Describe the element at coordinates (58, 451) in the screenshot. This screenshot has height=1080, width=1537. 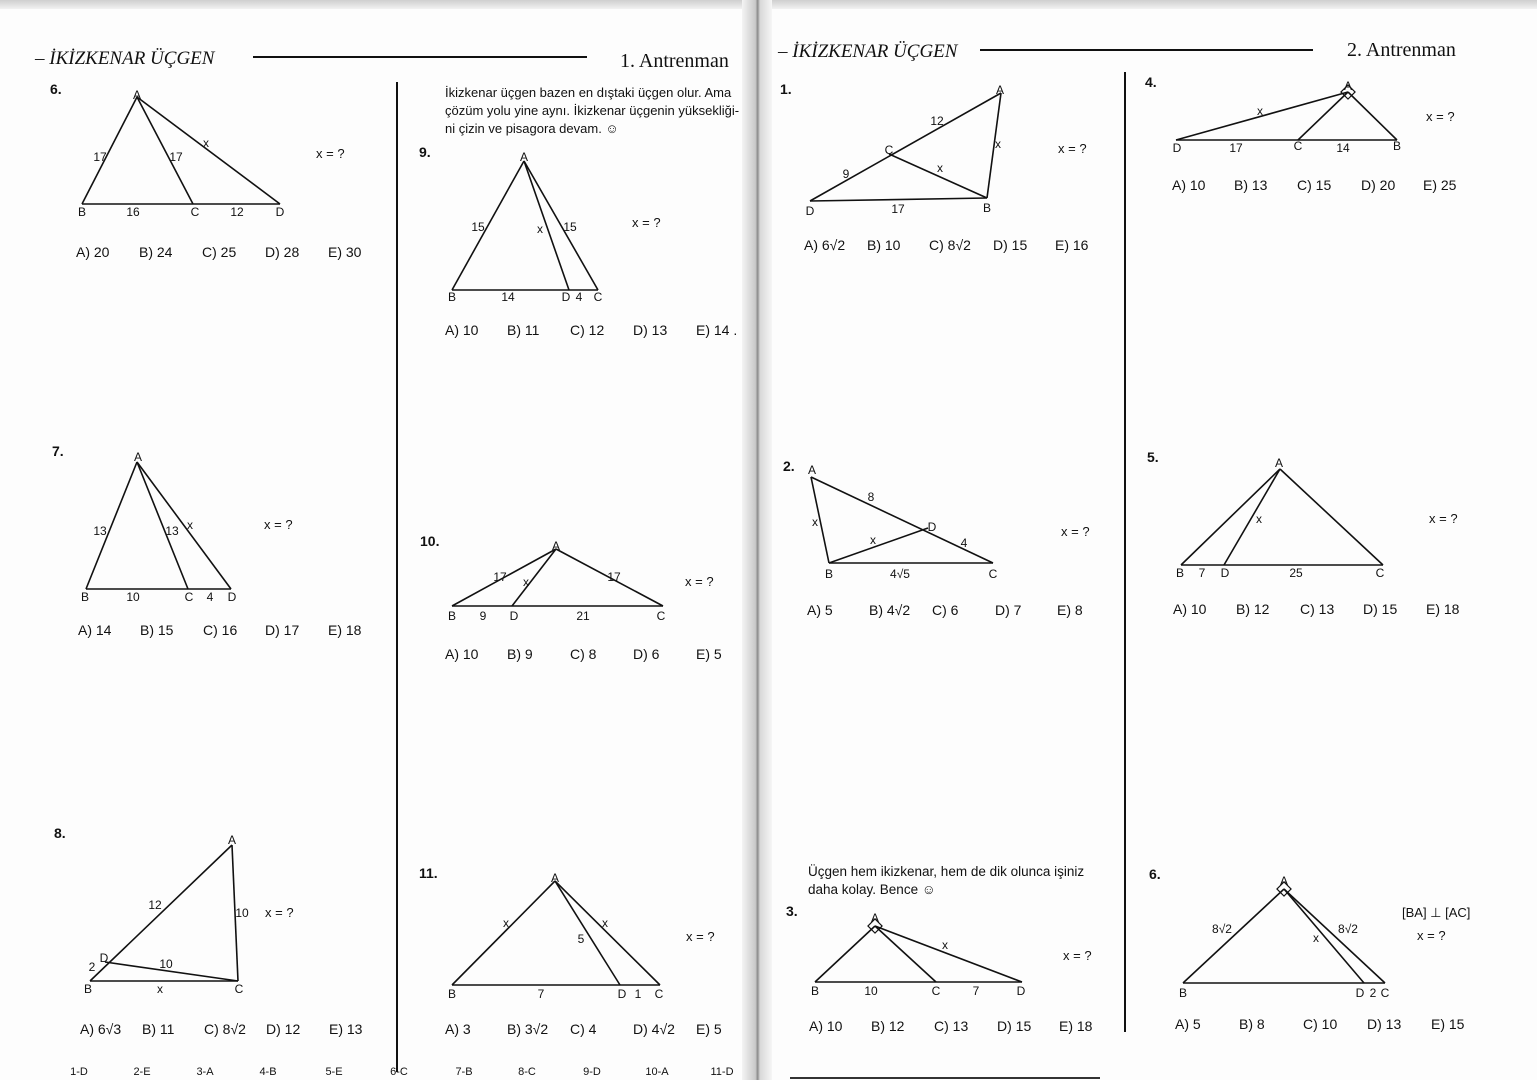
I see `question-number: 7.` at that location.